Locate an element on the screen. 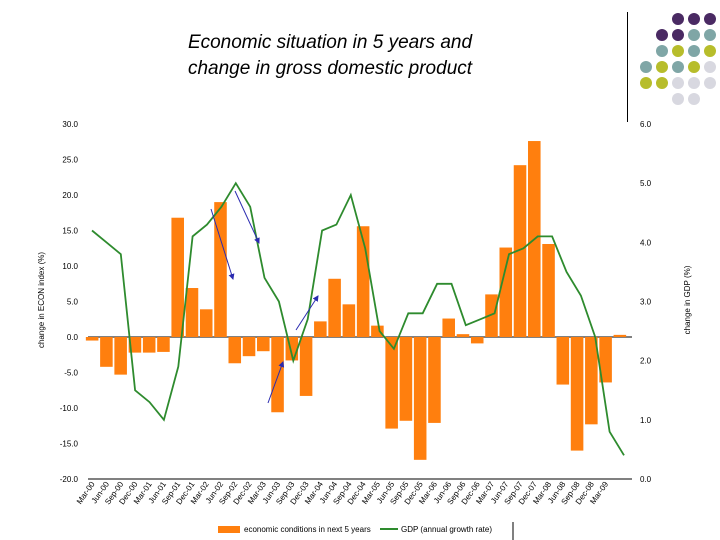 Image resolution: width=720 pixels, height=540 pixels. y-tick-label: -10.0 is located at coordinates (69, 408).